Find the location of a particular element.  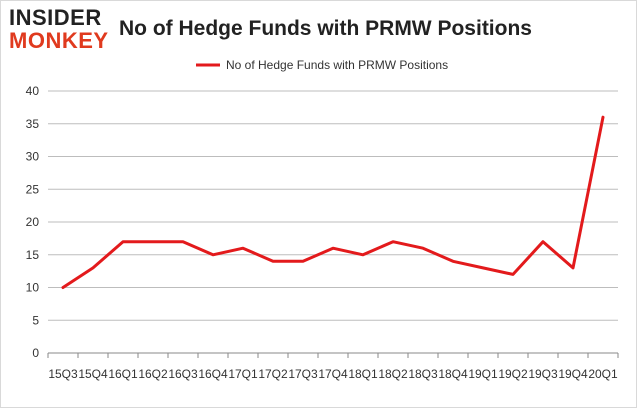

x-tick-label: 17Q4 is located at coordinates (333, 374).